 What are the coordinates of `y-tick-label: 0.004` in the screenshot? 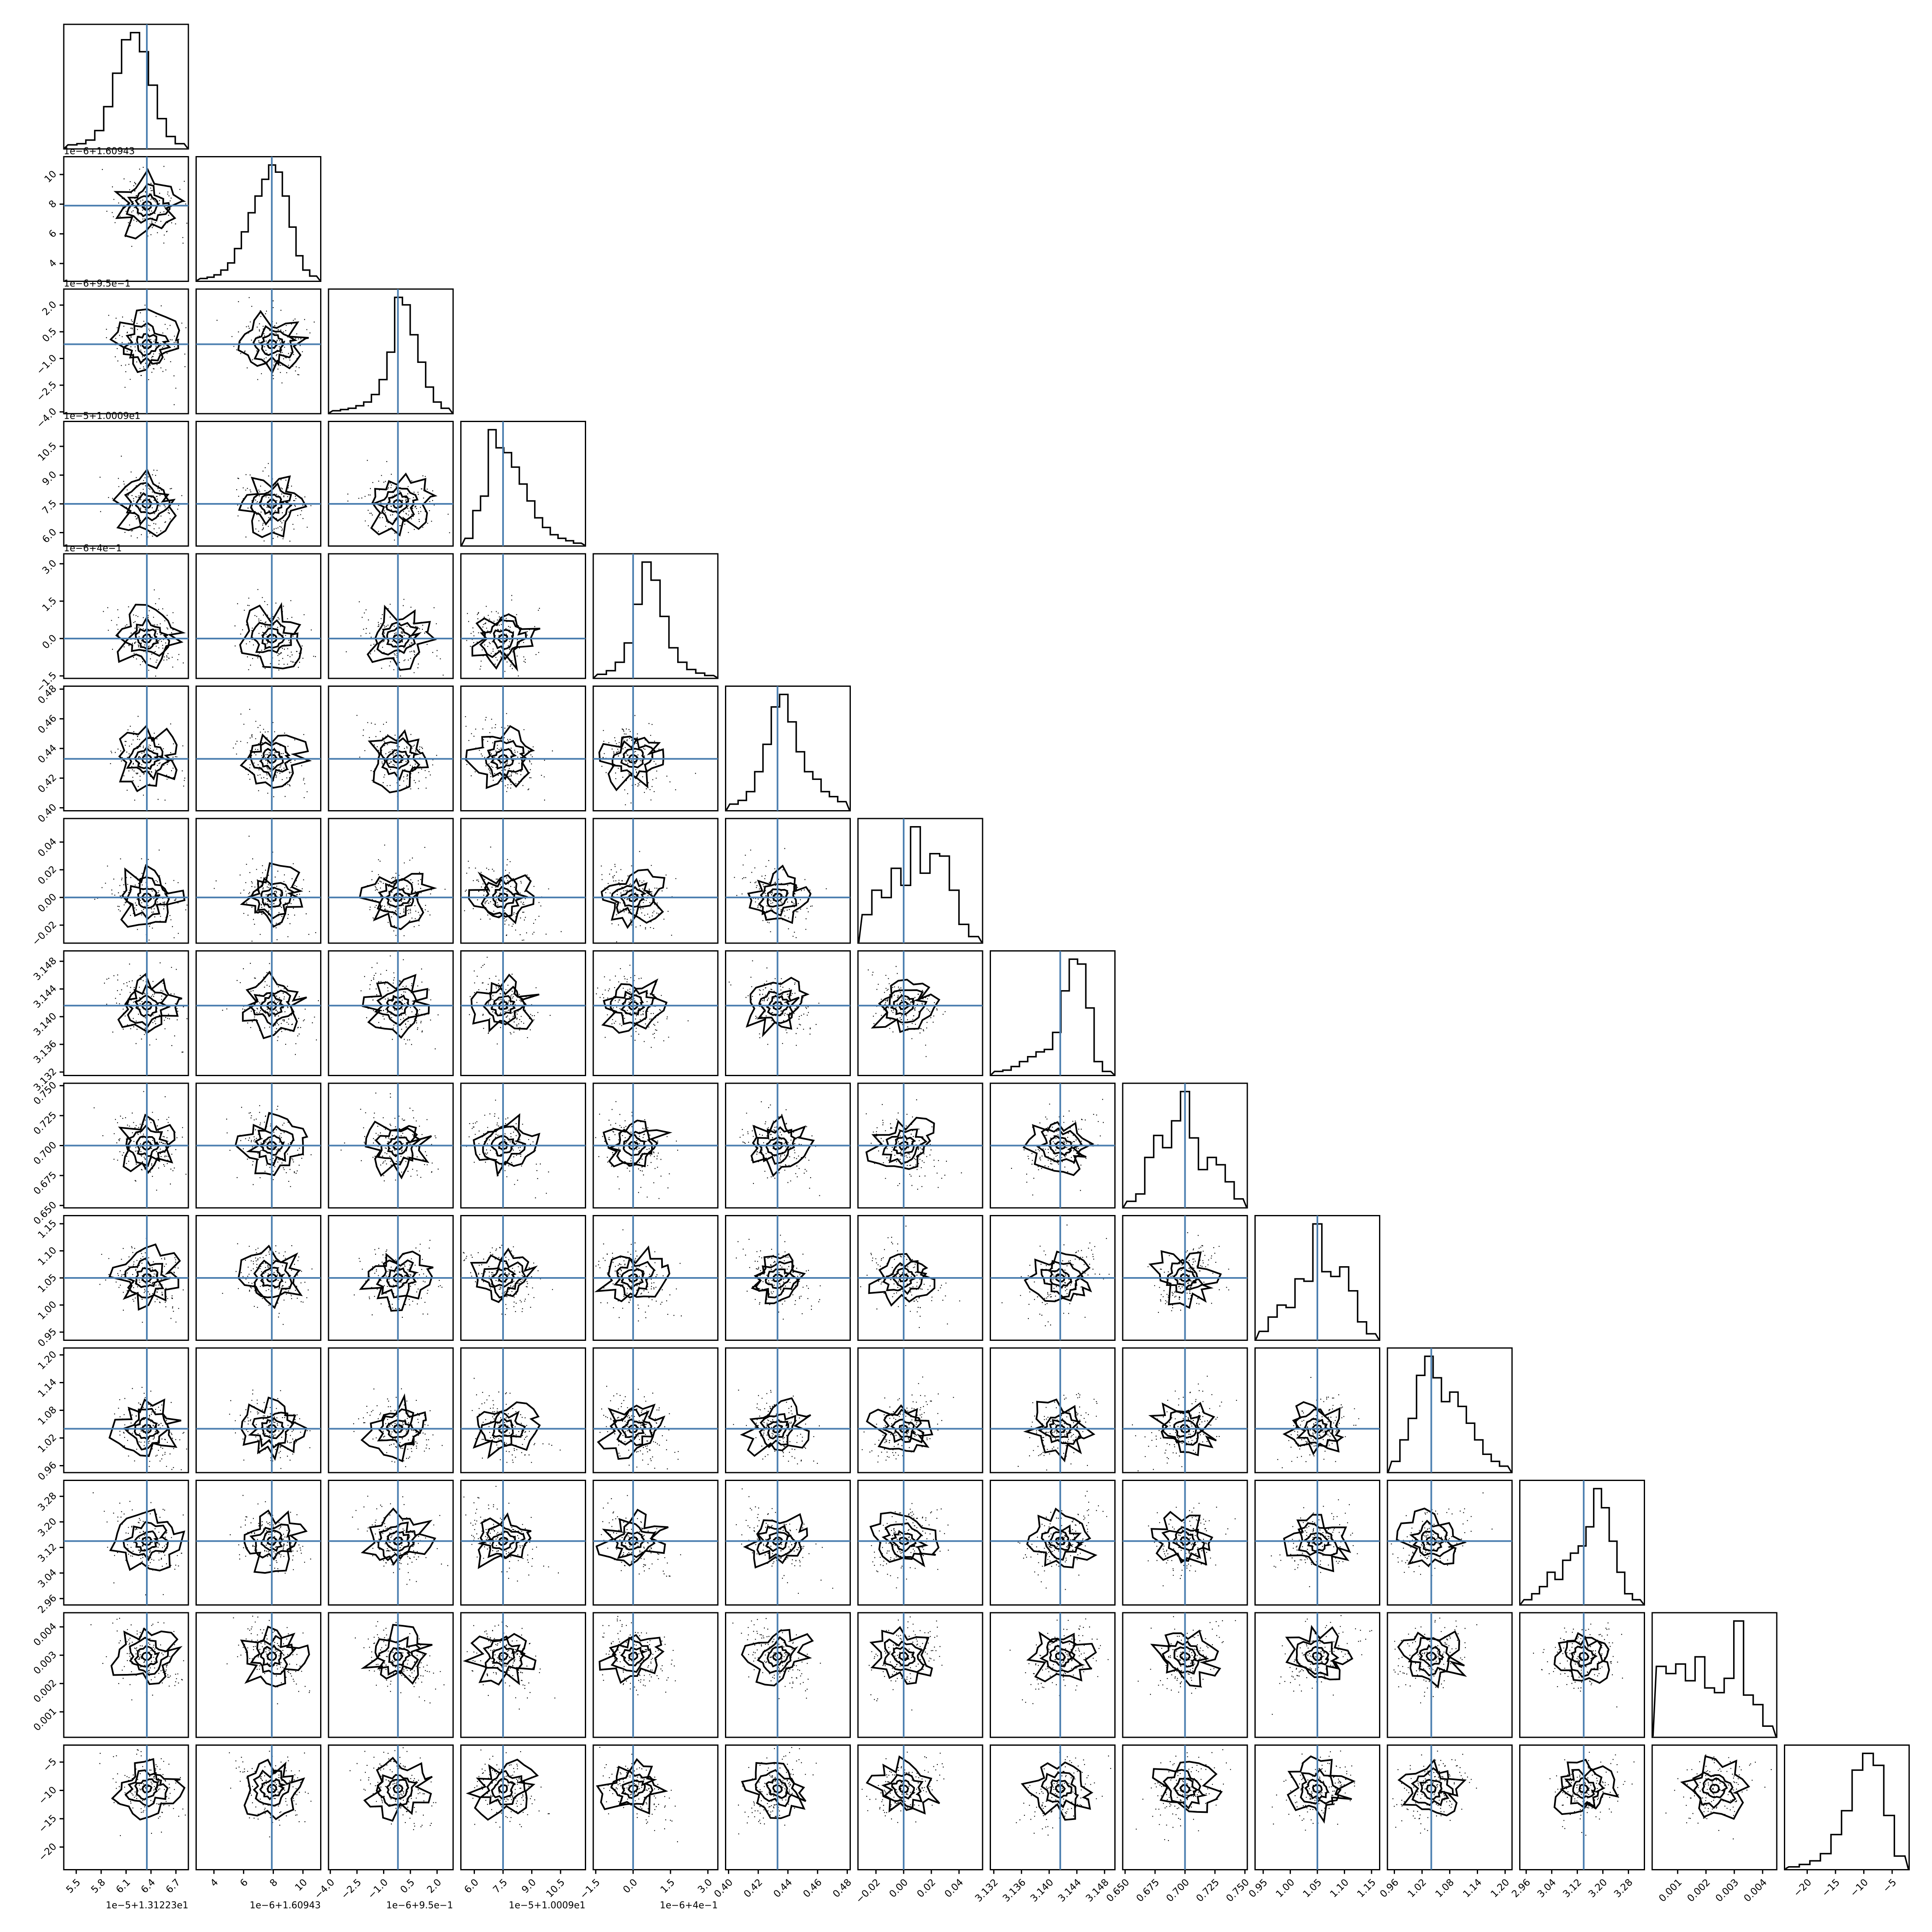 It's located at (45, 1634).